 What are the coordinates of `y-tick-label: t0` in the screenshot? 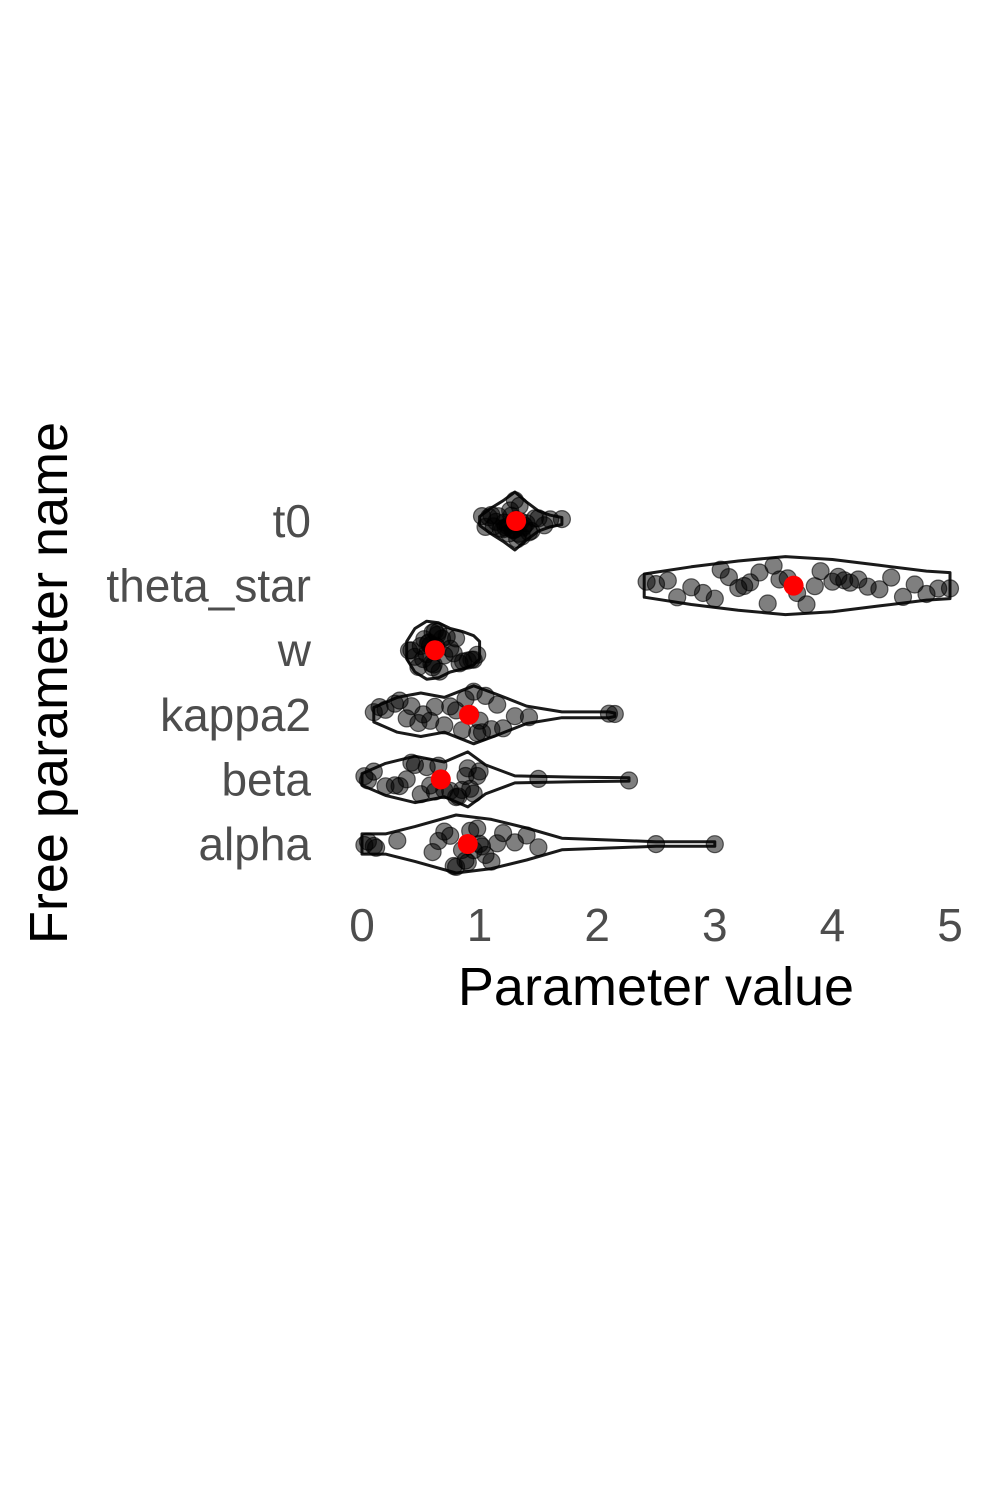 It's located at (292, 521).